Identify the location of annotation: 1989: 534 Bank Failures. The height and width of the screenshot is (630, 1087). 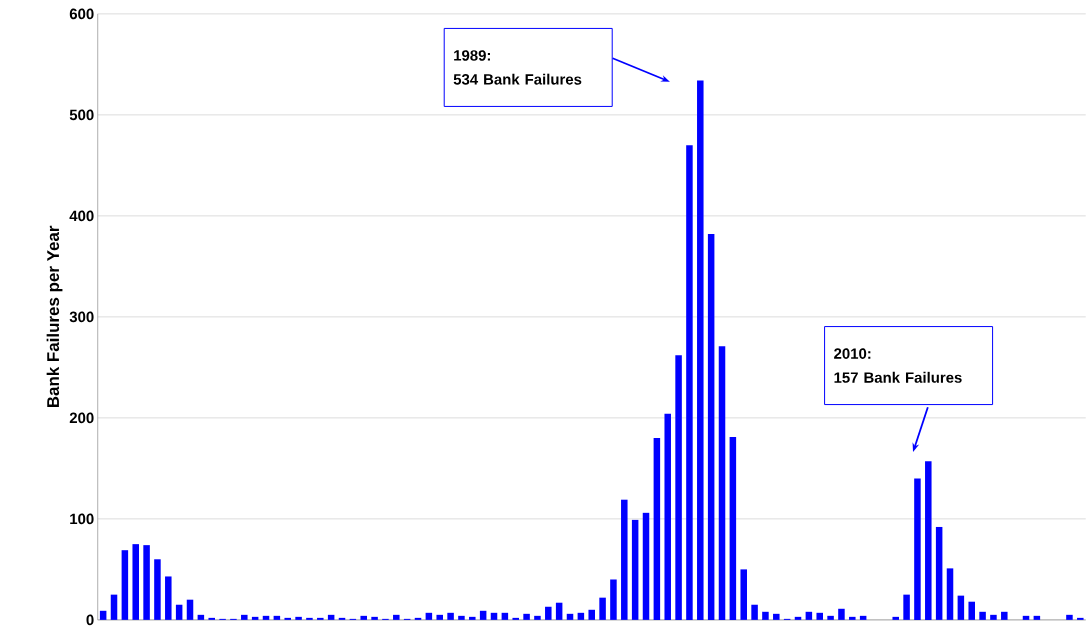
(517, 67).